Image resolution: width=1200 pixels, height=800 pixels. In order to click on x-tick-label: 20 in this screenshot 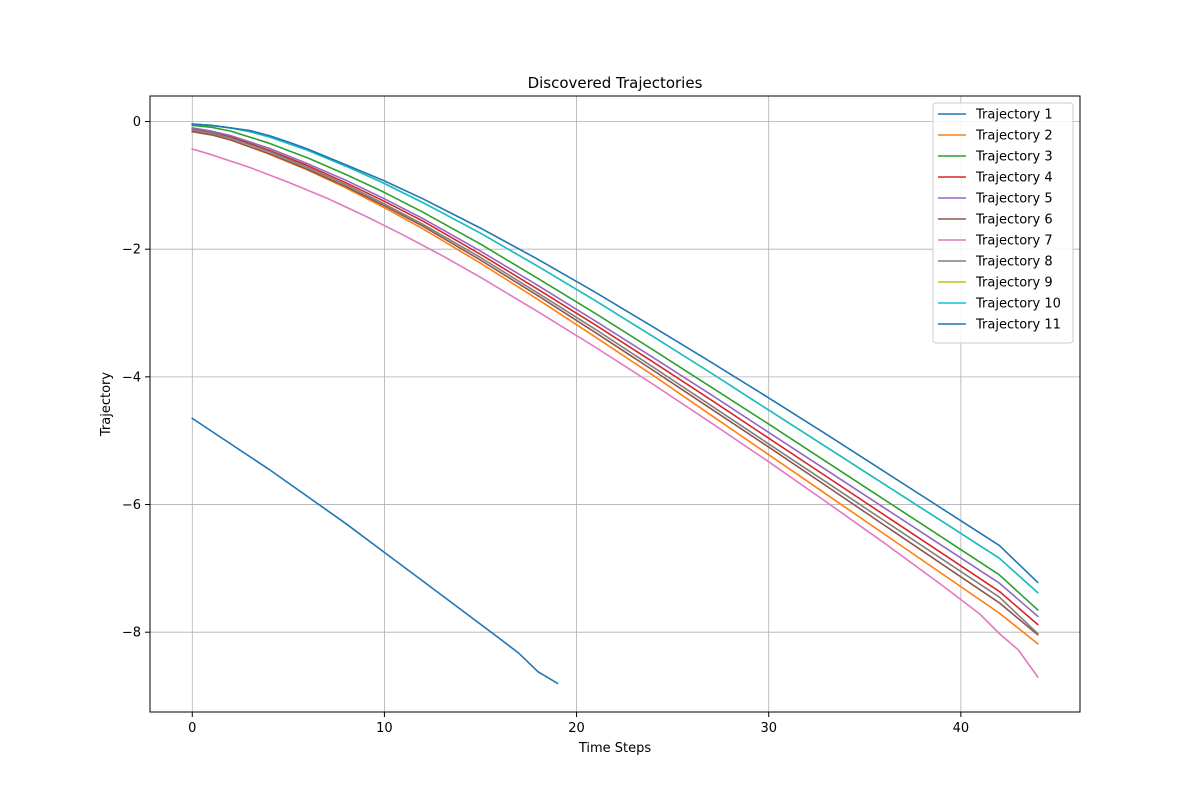, I will do `click(576, 728)`.